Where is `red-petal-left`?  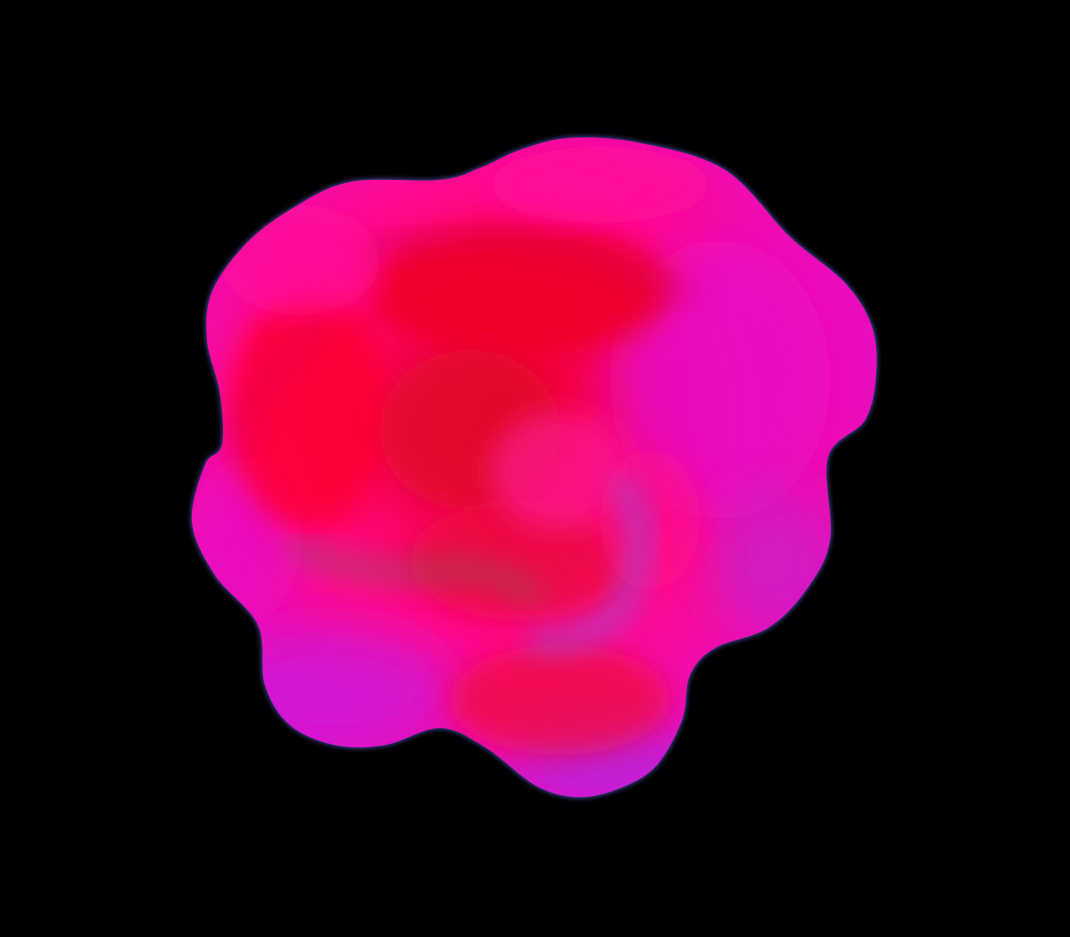
red-petal-left is located at coordinates (310, 410).